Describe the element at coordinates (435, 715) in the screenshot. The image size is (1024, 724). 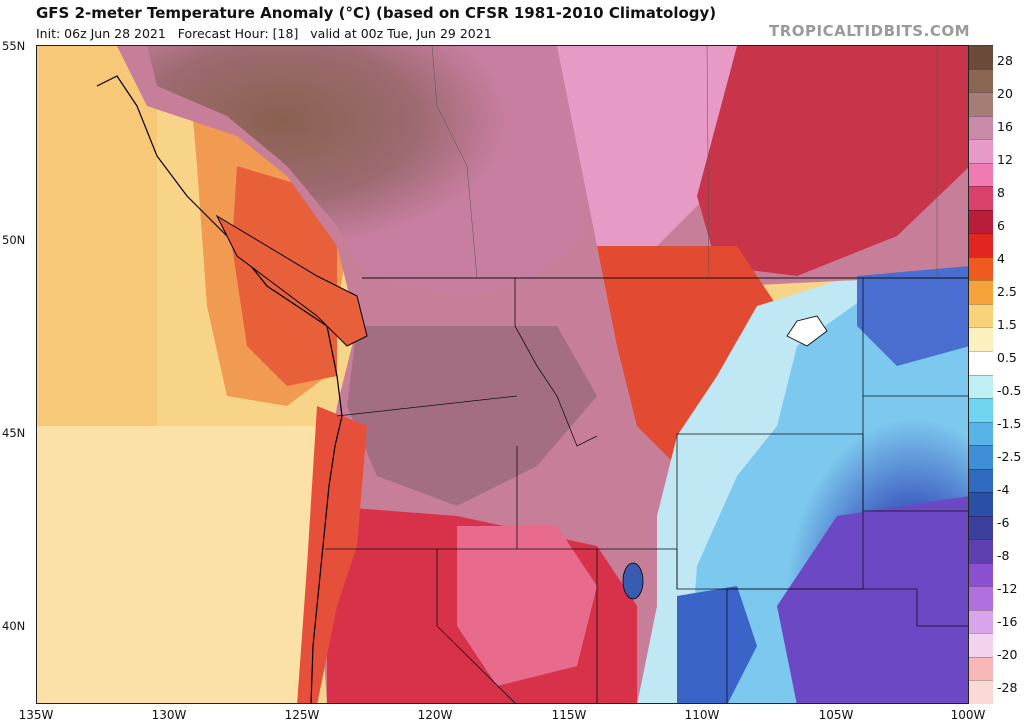
I see `lon-label-120w: 120W` at that location.